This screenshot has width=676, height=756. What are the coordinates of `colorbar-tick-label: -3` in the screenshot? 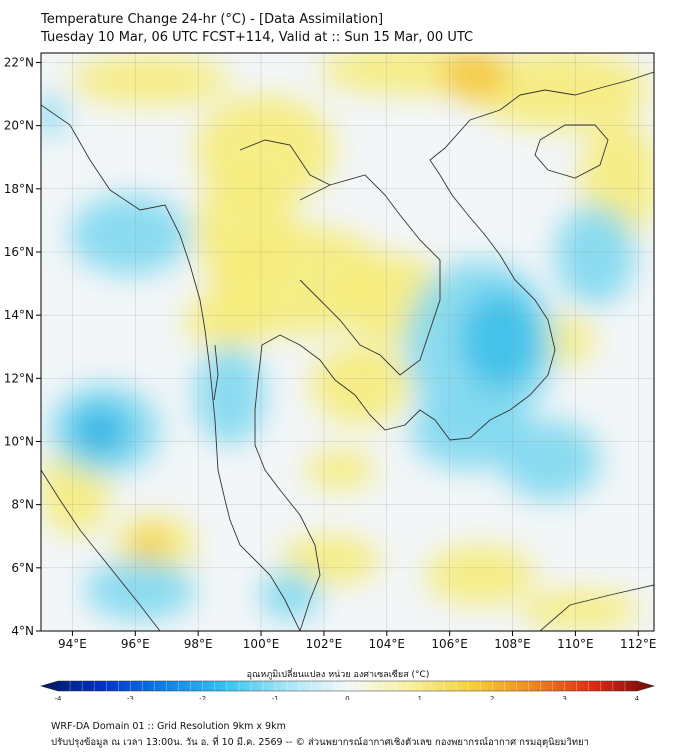 It's located at (130, 697).